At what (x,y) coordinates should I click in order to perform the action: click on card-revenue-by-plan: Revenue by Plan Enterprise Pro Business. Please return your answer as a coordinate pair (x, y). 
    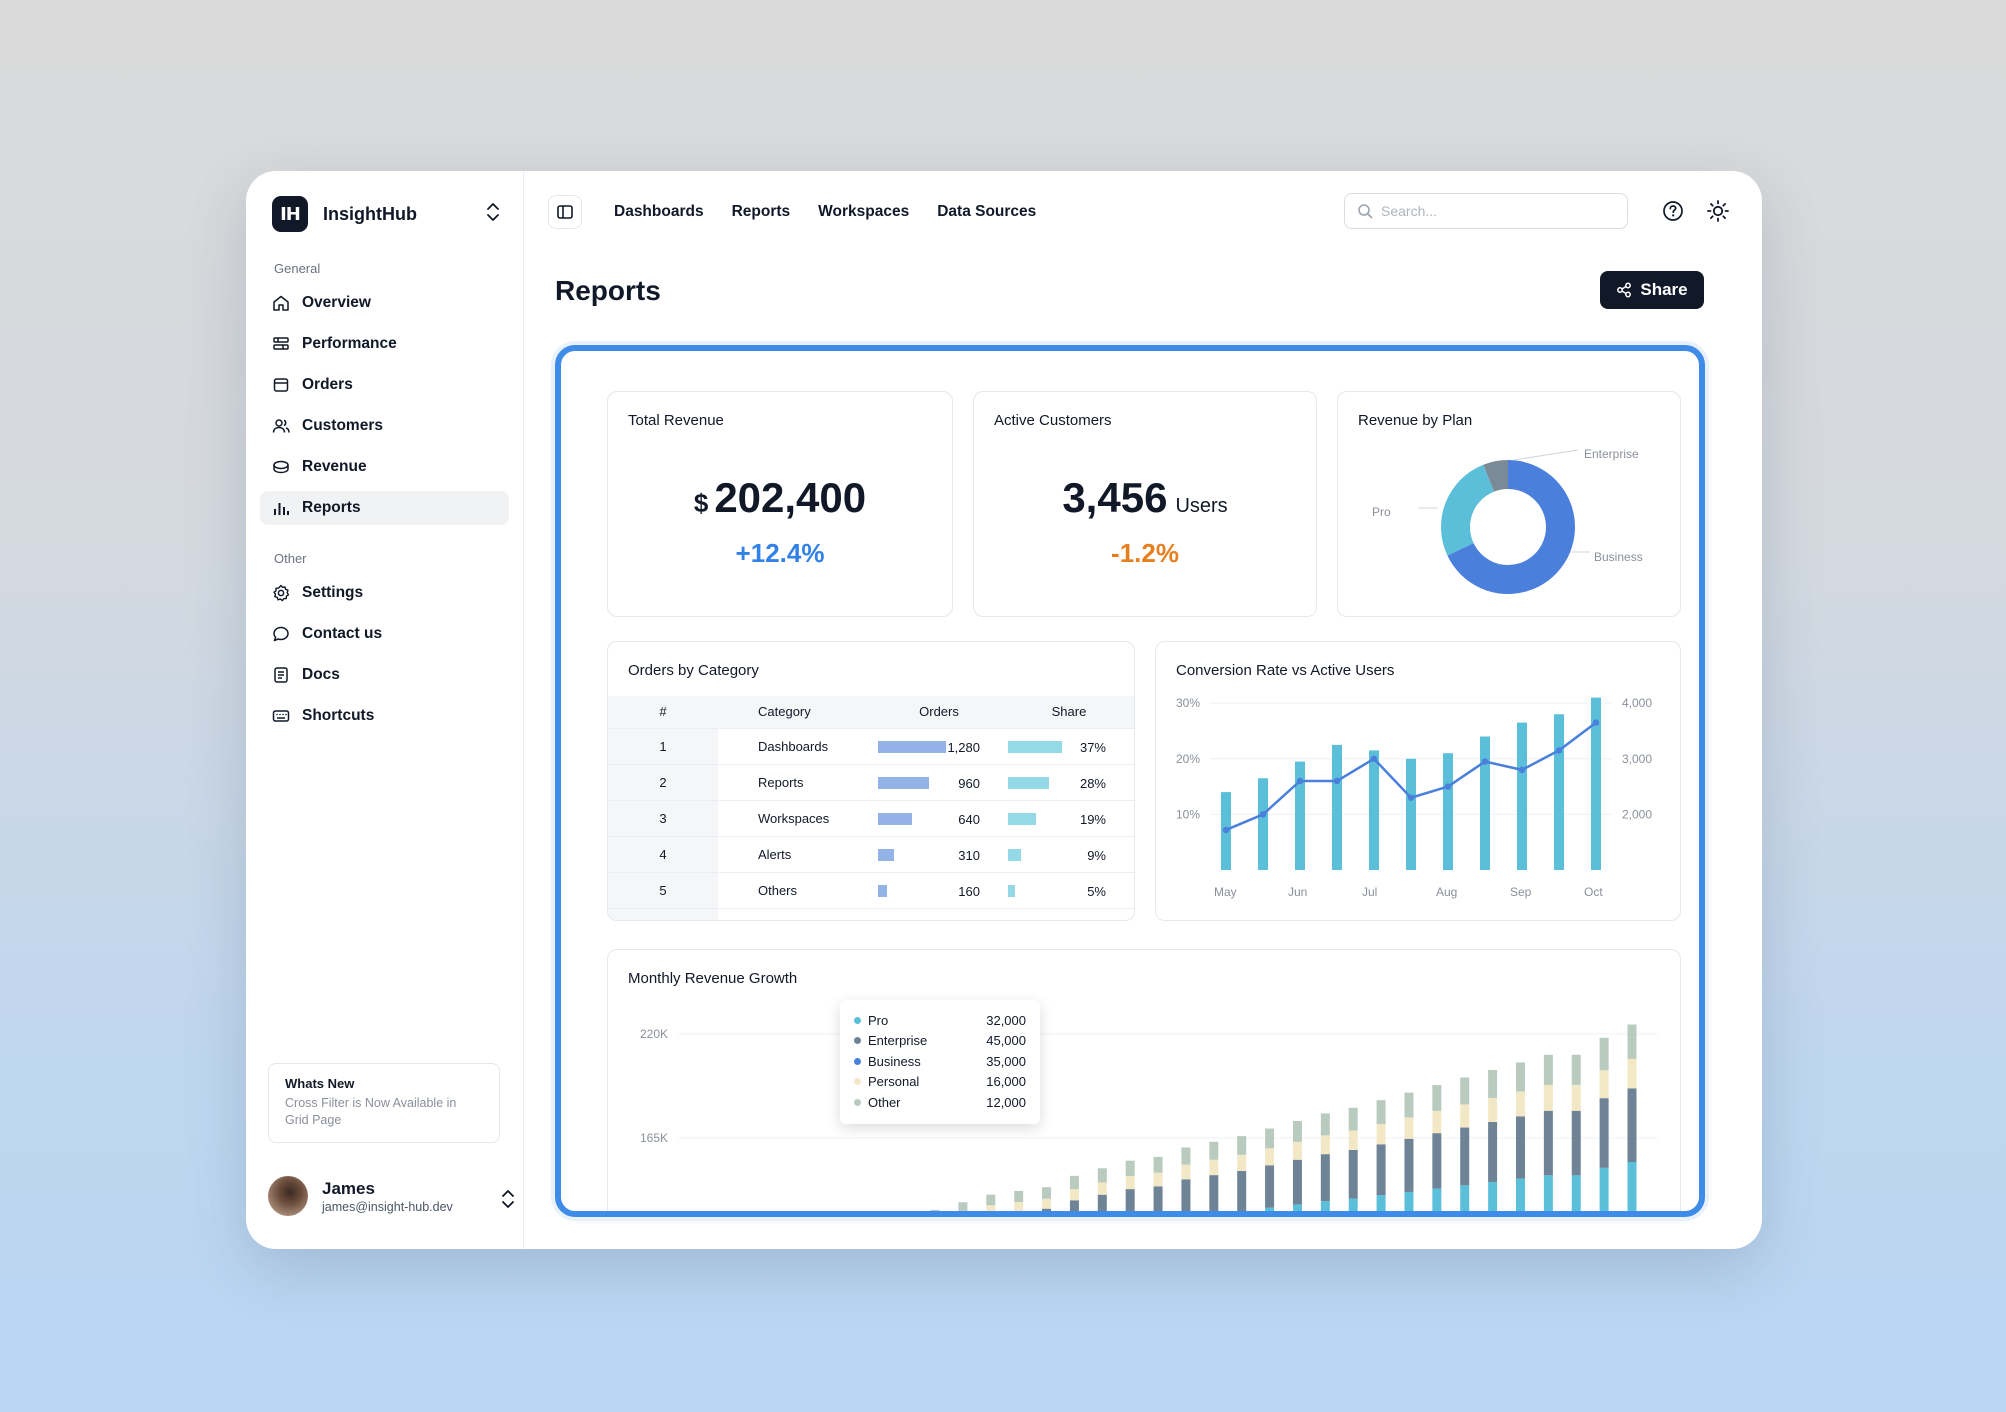
    Looking at the image, I should click on (1509, 504).